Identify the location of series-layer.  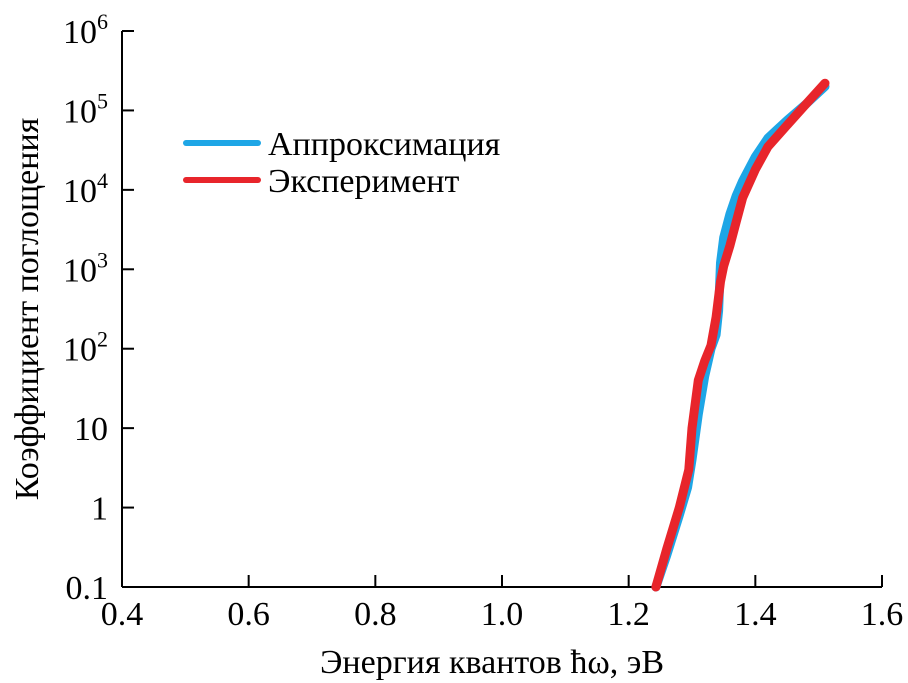
(740, 335).